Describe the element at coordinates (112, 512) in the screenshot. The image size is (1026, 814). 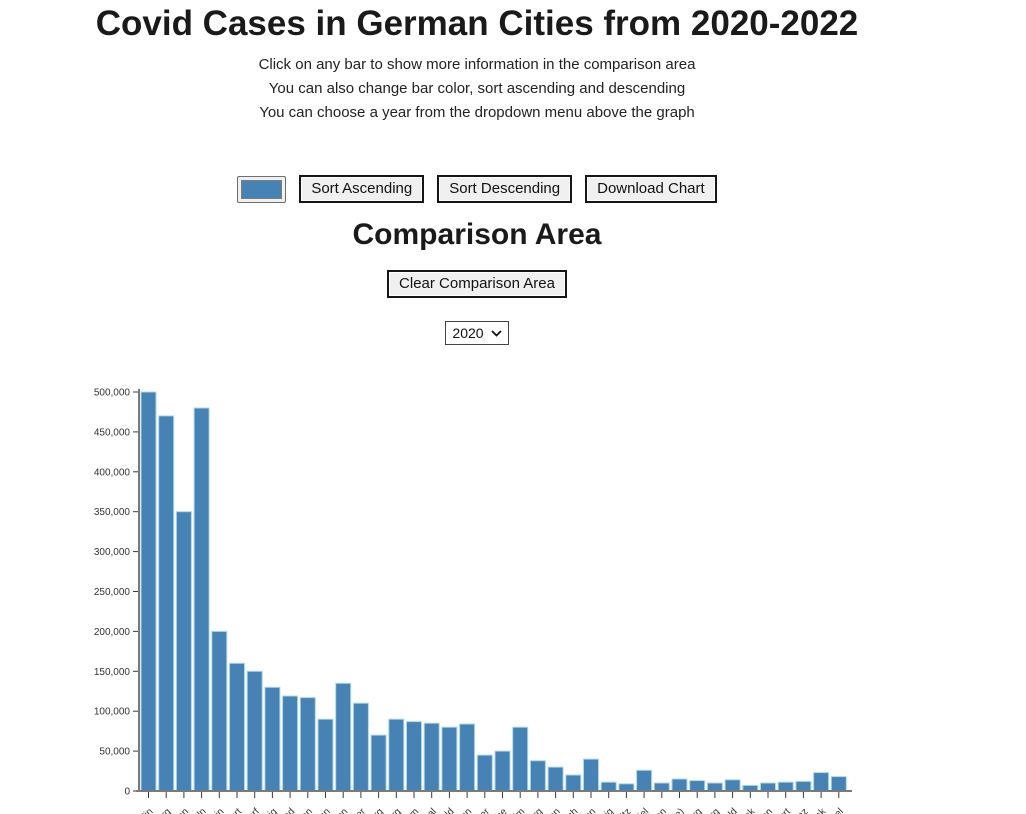
I see `y-tick-label: 350,000` at that location.